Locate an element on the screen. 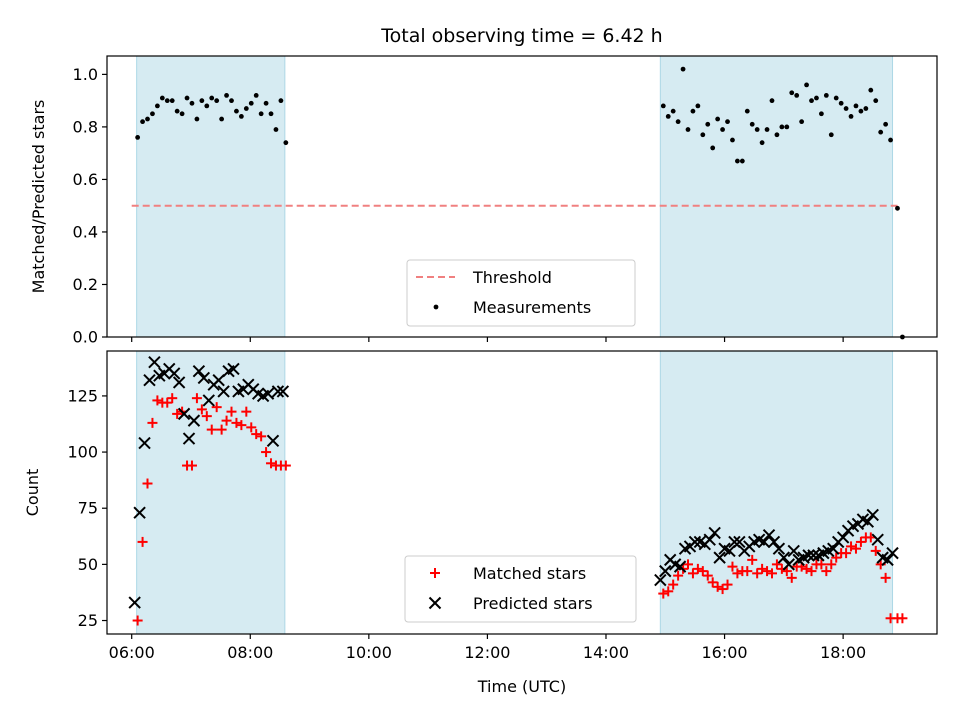 This screenshot has width=960, height=720. bottom-legend: Matched stars Predicted stars is located at coordinates (520, 589).